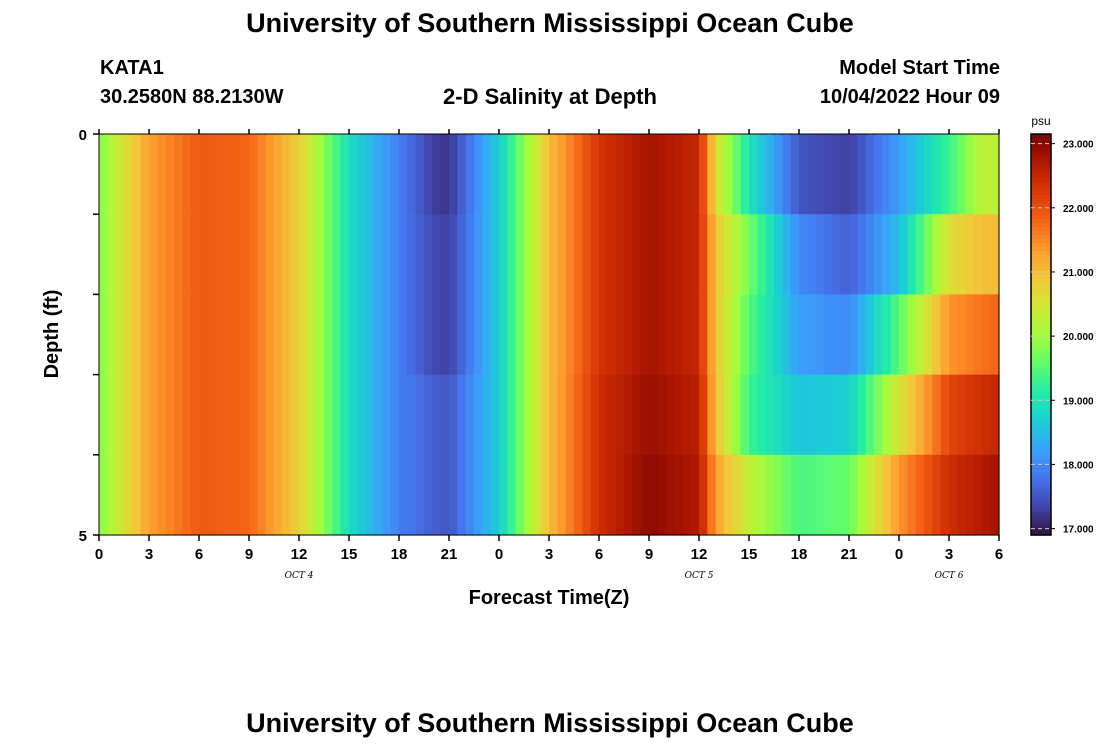 The height and width of the screenshot is (750, 1100). What do you see at coordinates (132, 68) in the screenshot?
I see `station-id: KATA1` at bounding box center [132, 68].